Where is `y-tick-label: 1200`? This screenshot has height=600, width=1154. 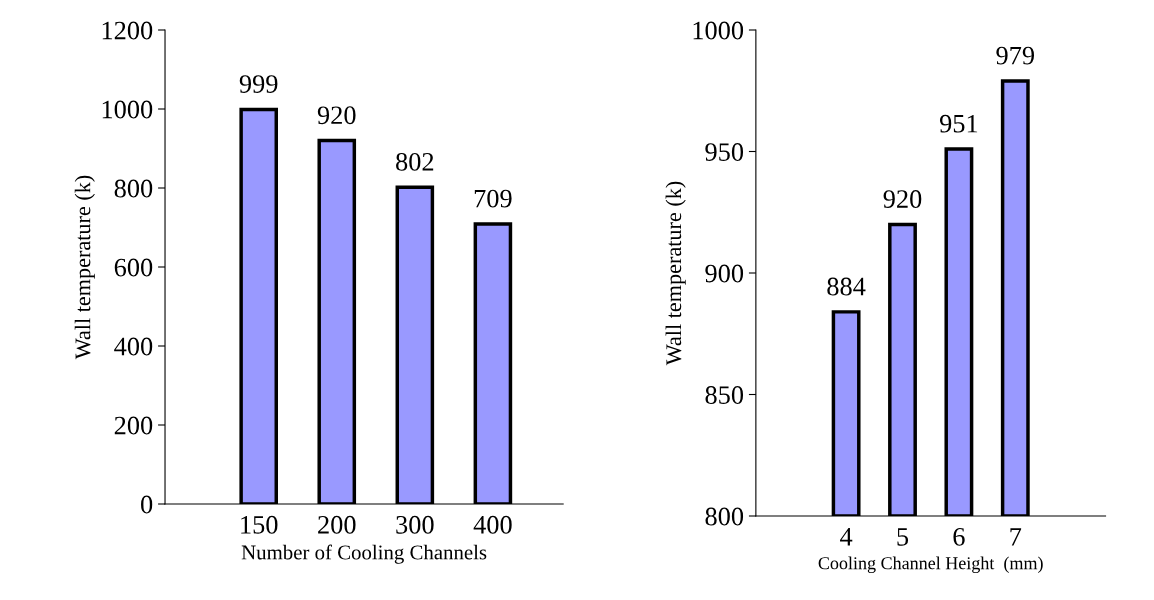
y-tick-label: 1200 is located at coordinates (127, 30).